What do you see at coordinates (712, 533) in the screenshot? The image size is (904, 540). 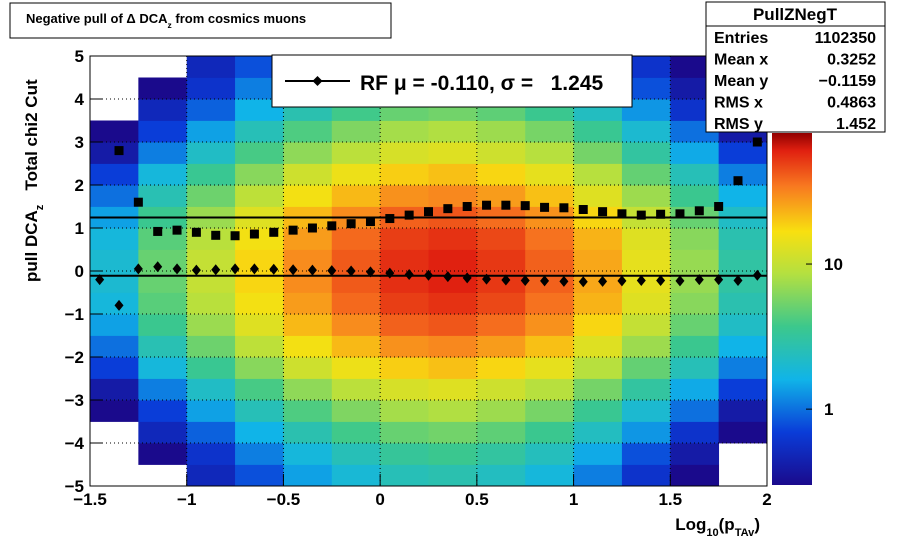 I see `xlabel-part: 10` at bounding box center [712, 533].